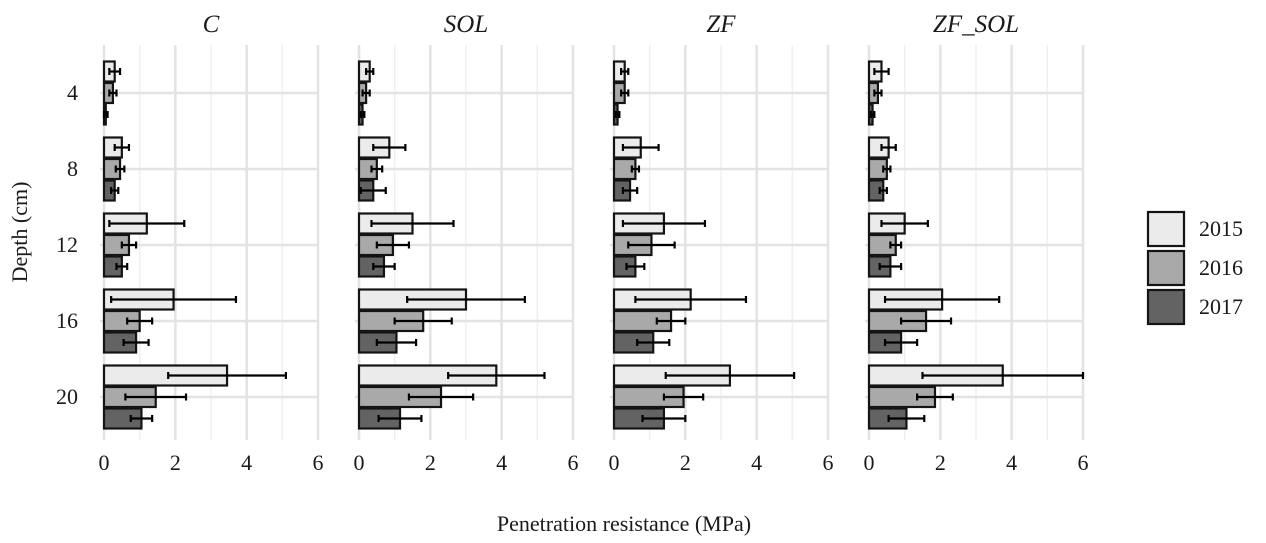  What do you see at coordinates (67, 320) in the screenshot?
I see `y-tick-label: 16` at bounding box center [67, 320].